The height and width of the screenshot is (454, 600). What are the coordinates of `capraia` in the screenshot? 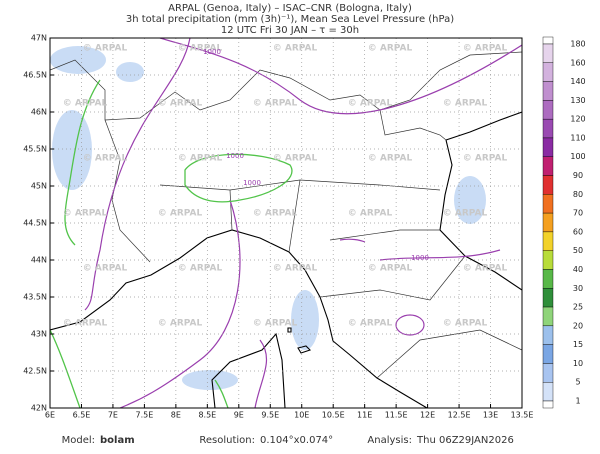 It's located at (289, 330).